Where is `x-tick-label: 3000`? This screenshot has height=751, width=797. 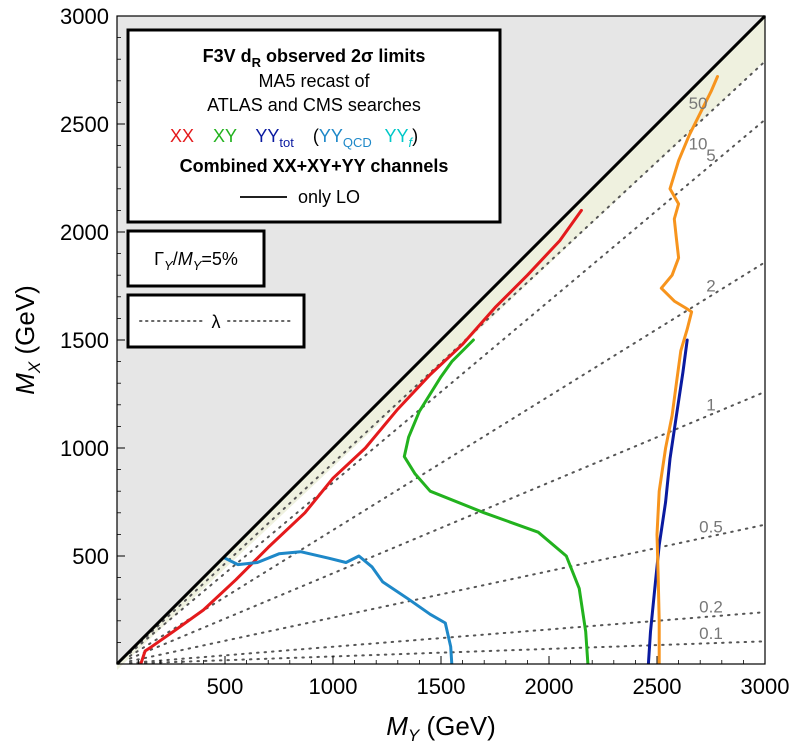
x-tick-label: 3000 is located at coordinates (765, 686).